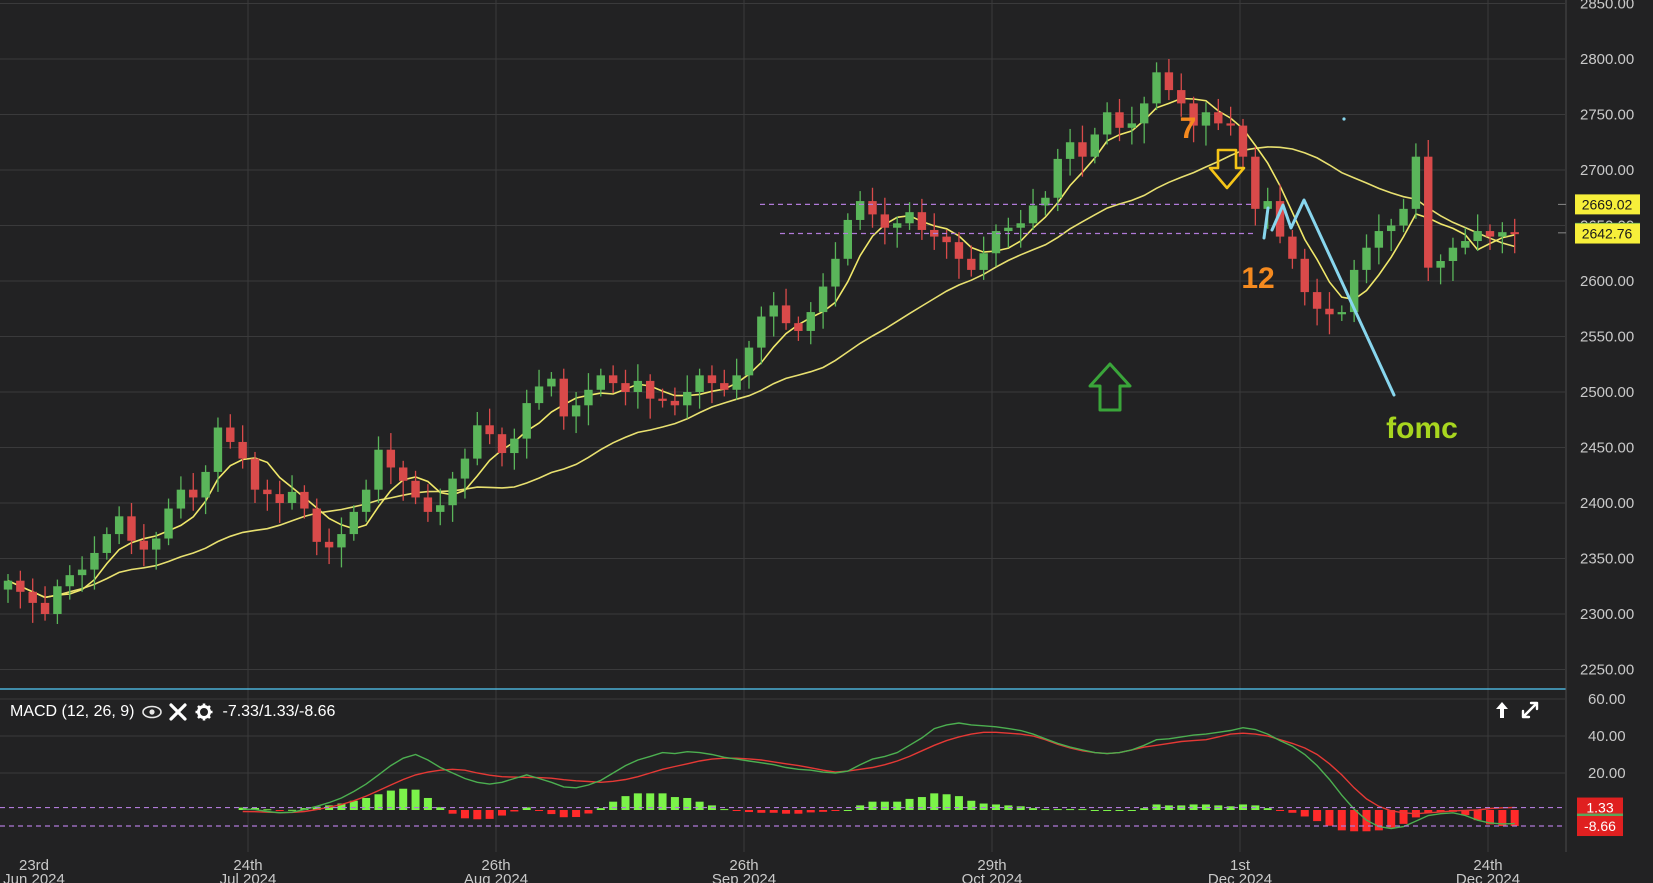  I want to click on arrow-up-icon, so click(1502, 710).